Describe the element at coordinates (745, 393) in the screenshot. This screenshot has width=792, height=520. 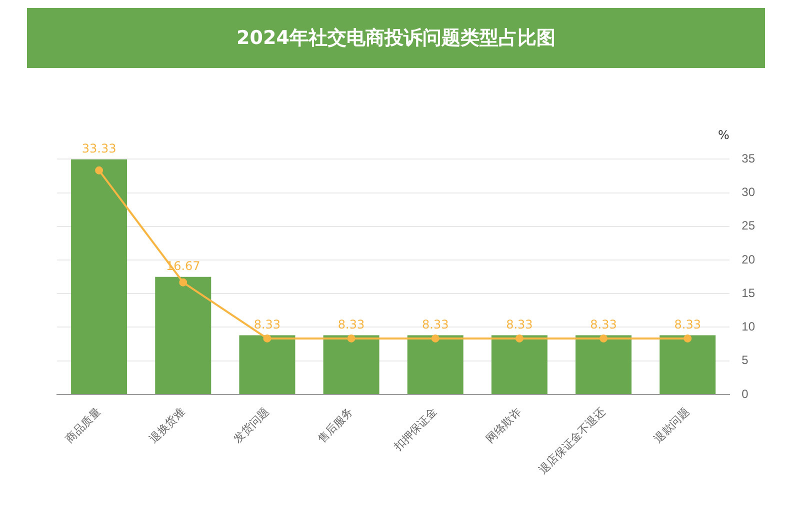
I see `y-tick-label: 0` at that location.